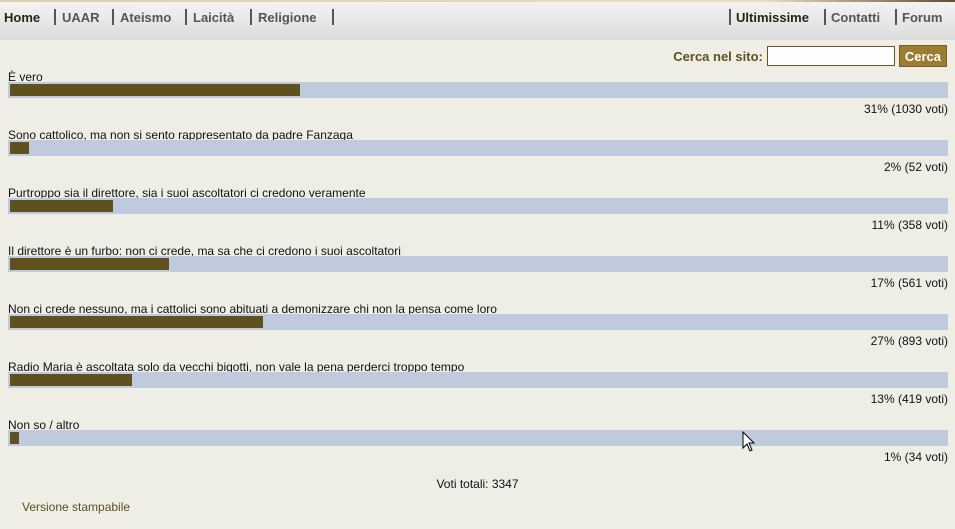 The height and width of the screenshot is (529, 955). I want to click on option-label: È vero, so click(25, 77).